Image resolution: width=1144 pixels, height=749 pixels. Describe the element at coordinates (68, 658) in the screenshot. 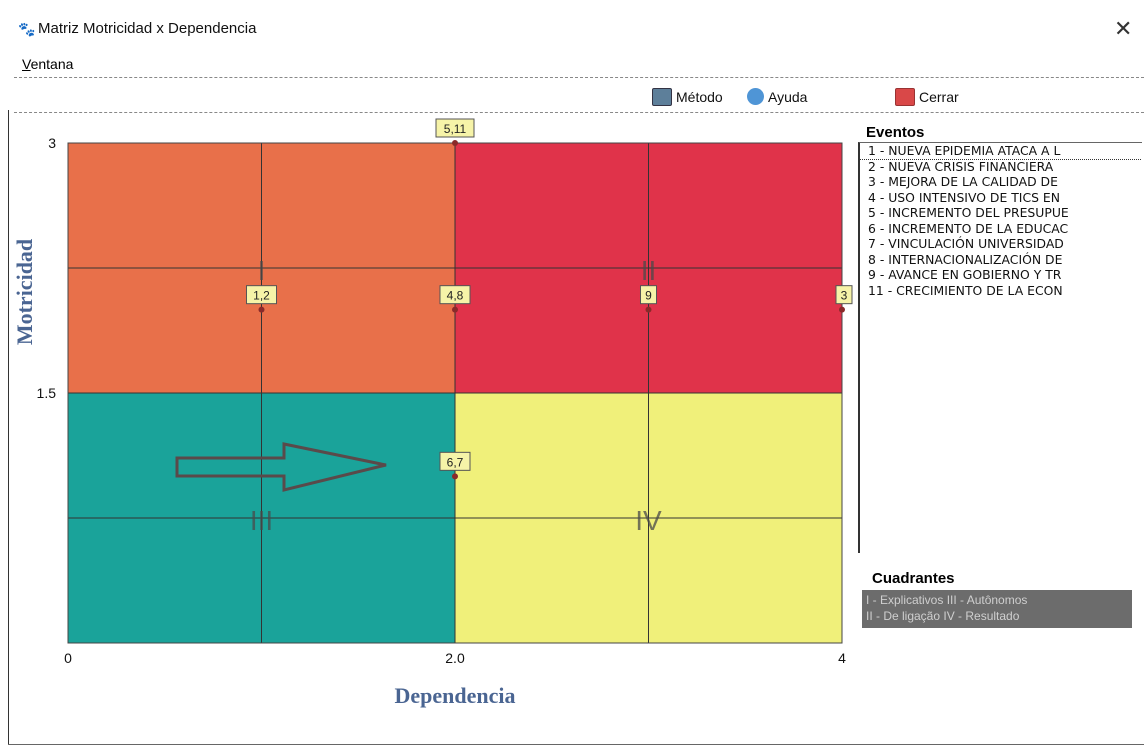

I see `x-tick-label: 0` at that location.